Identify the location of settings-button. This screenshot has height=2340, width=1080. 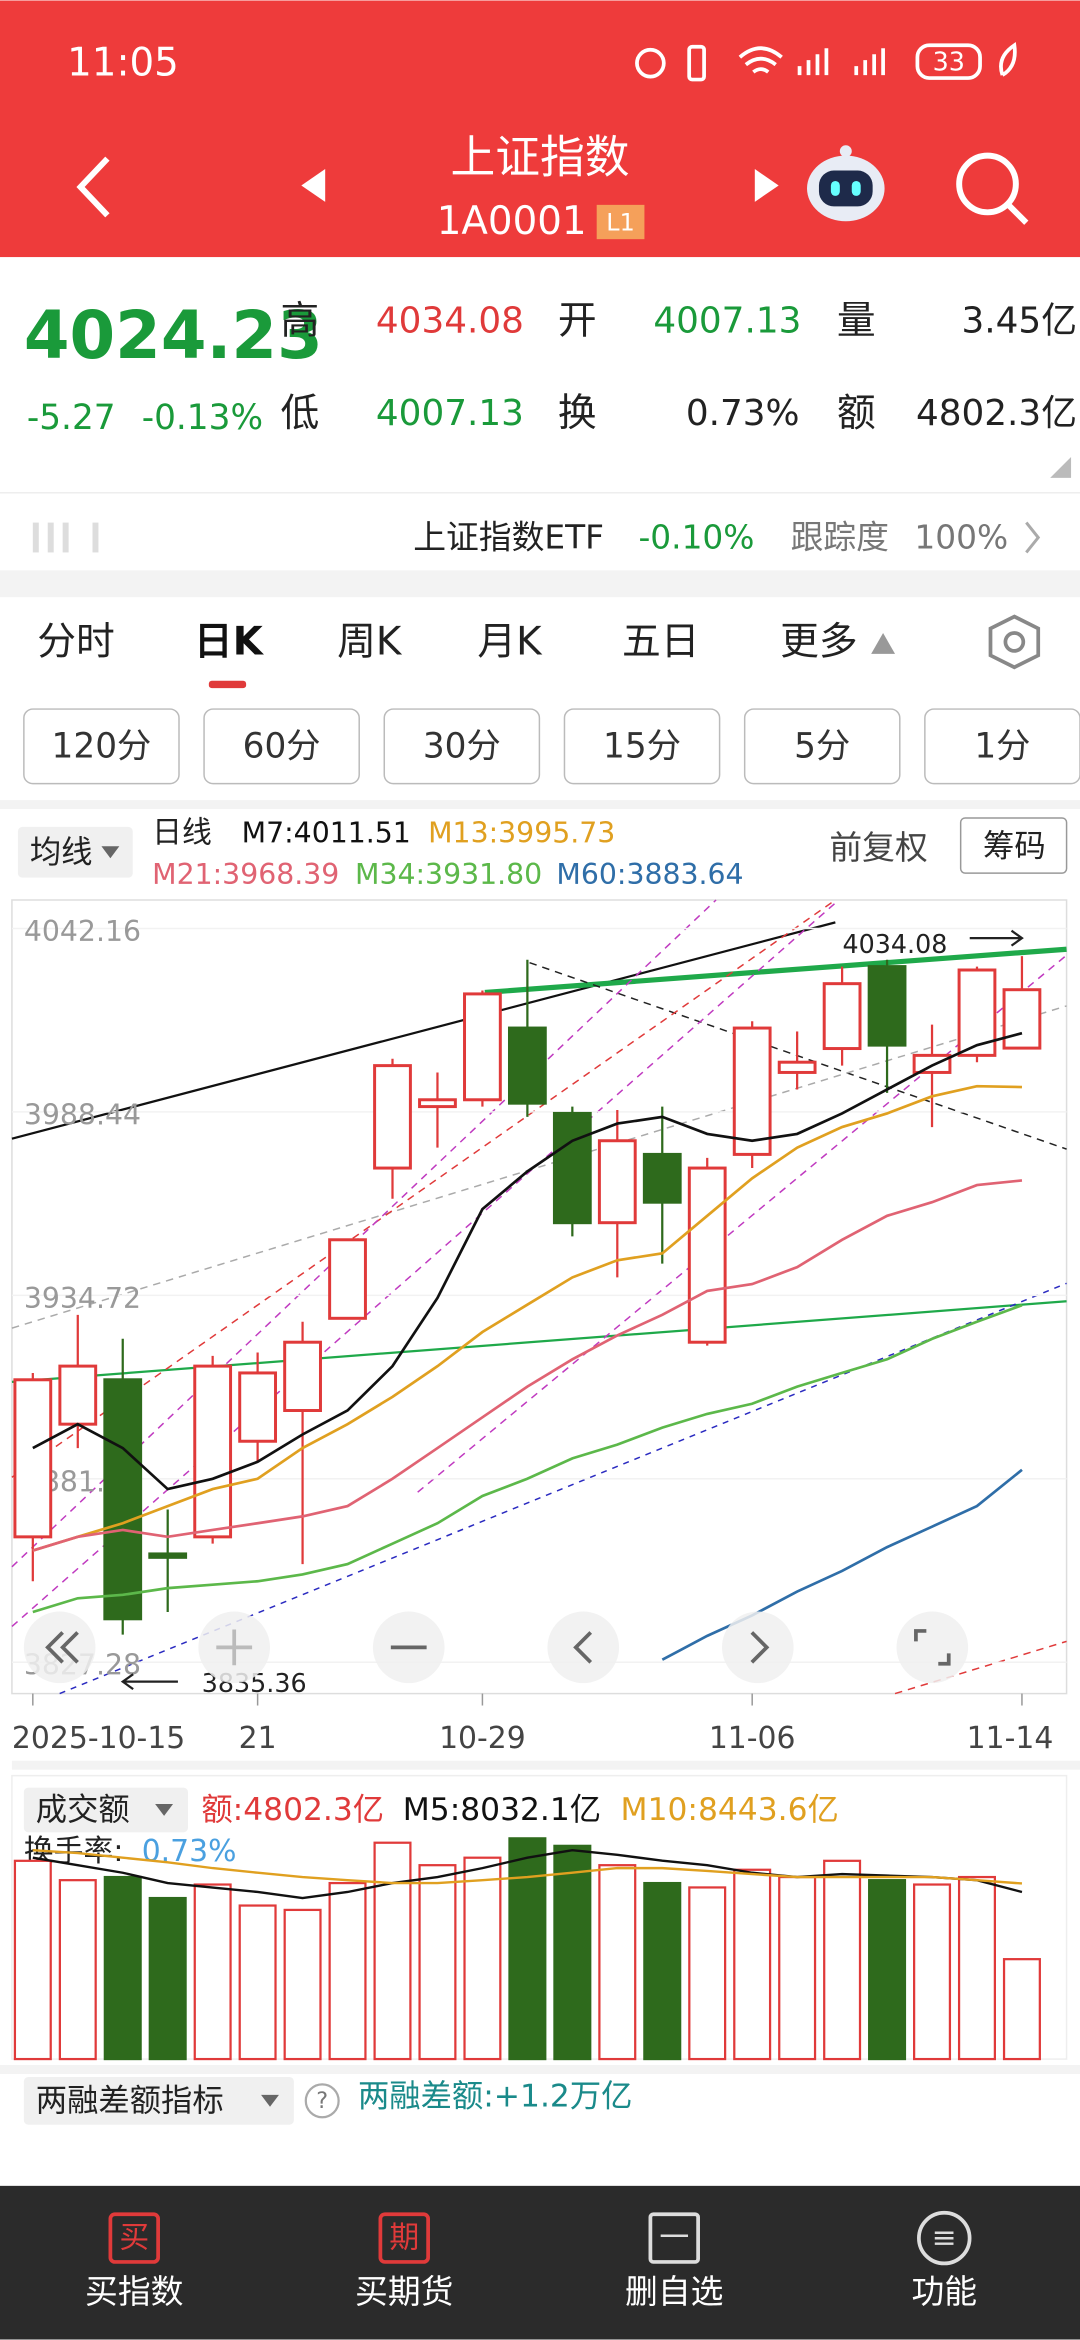
(1014, 642).